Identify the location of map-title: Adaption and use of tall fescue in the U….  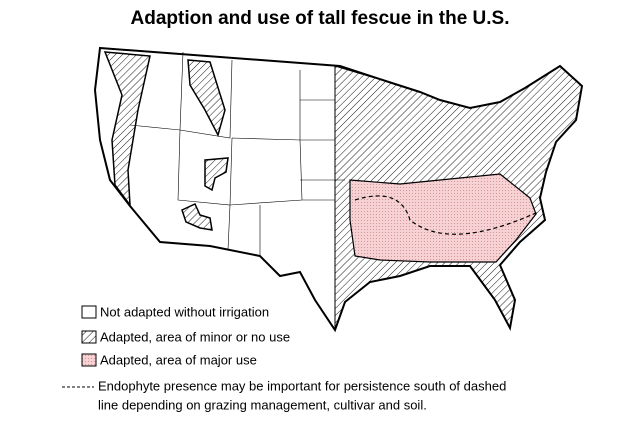
(320, 18).